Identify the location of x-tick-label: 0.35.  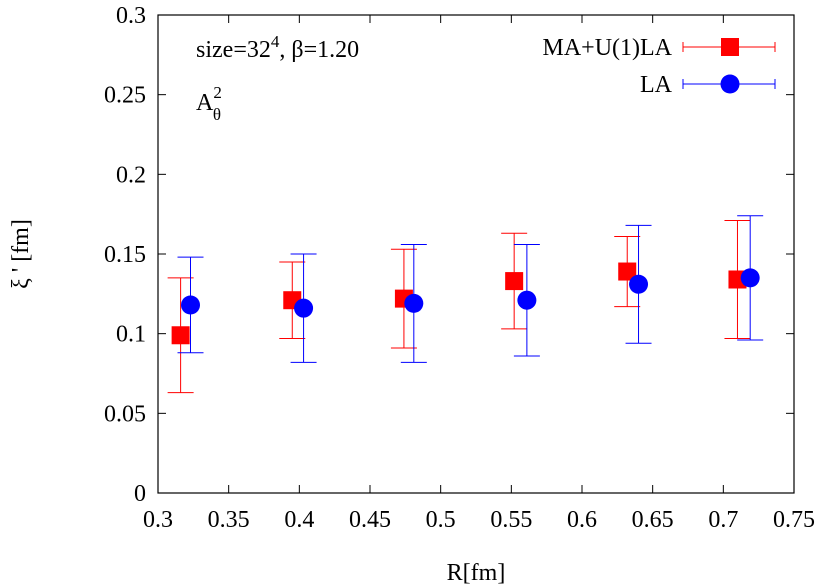
(229, 520).